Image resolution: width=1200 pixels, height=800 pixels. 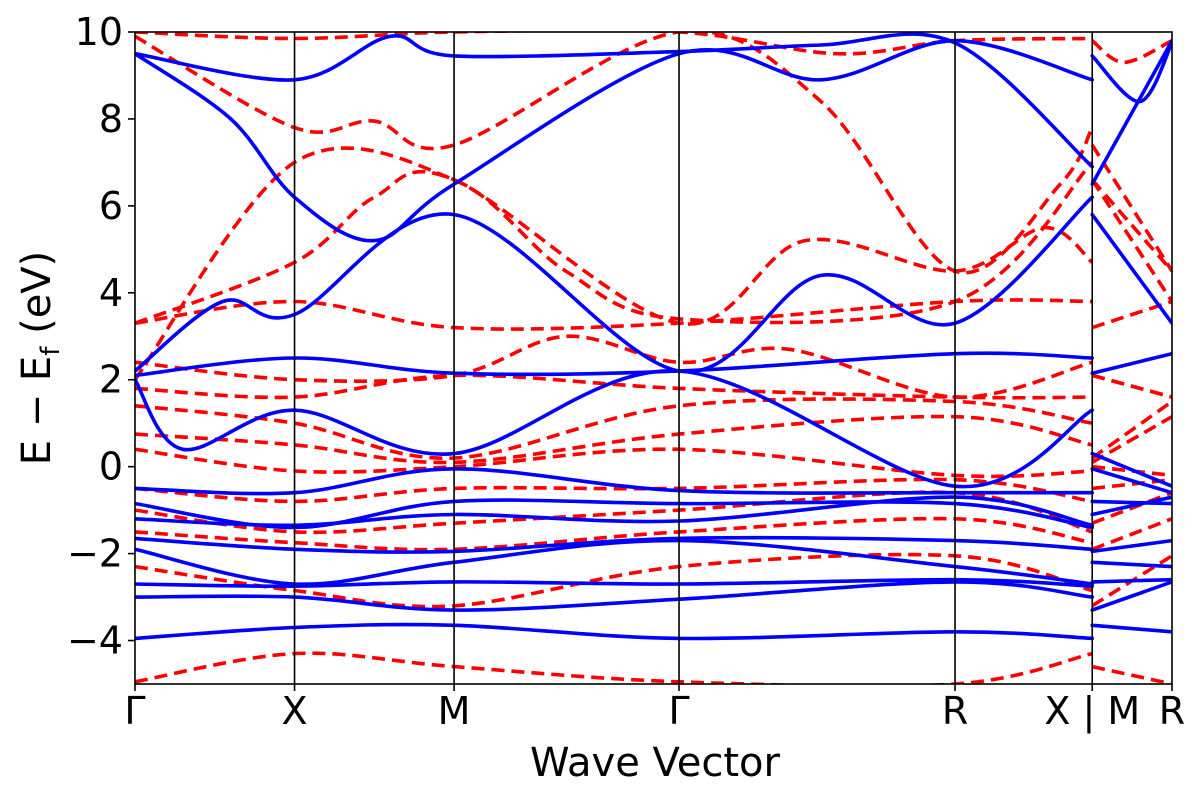 What do you see at coordinates (37, 292) in the screenshot?
I see `y-axis-title-unit: (eV)` at bounding box center [37, 292].